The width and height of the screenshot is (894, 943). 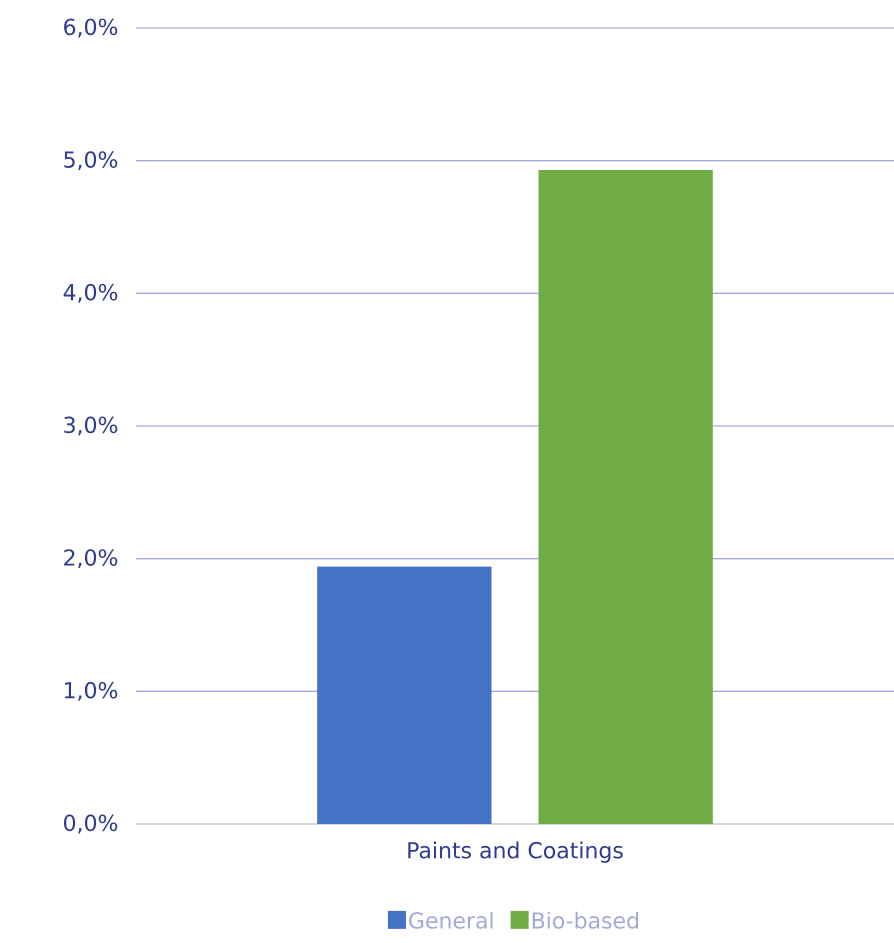 What do you see at coordinates (515, 852) in the screenshot?
I see `x-tick-label: Paints and Coatings` at bounding box center [515, 852].